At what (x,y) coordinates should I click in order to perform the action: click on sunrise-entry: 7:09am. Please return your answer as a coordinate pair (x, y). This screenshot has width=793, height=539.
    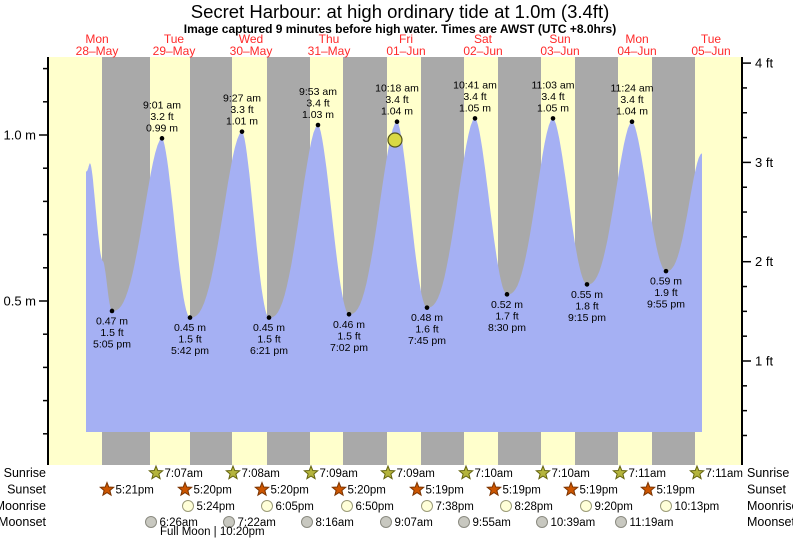
    Looking at the image, I should click on (330, 472).